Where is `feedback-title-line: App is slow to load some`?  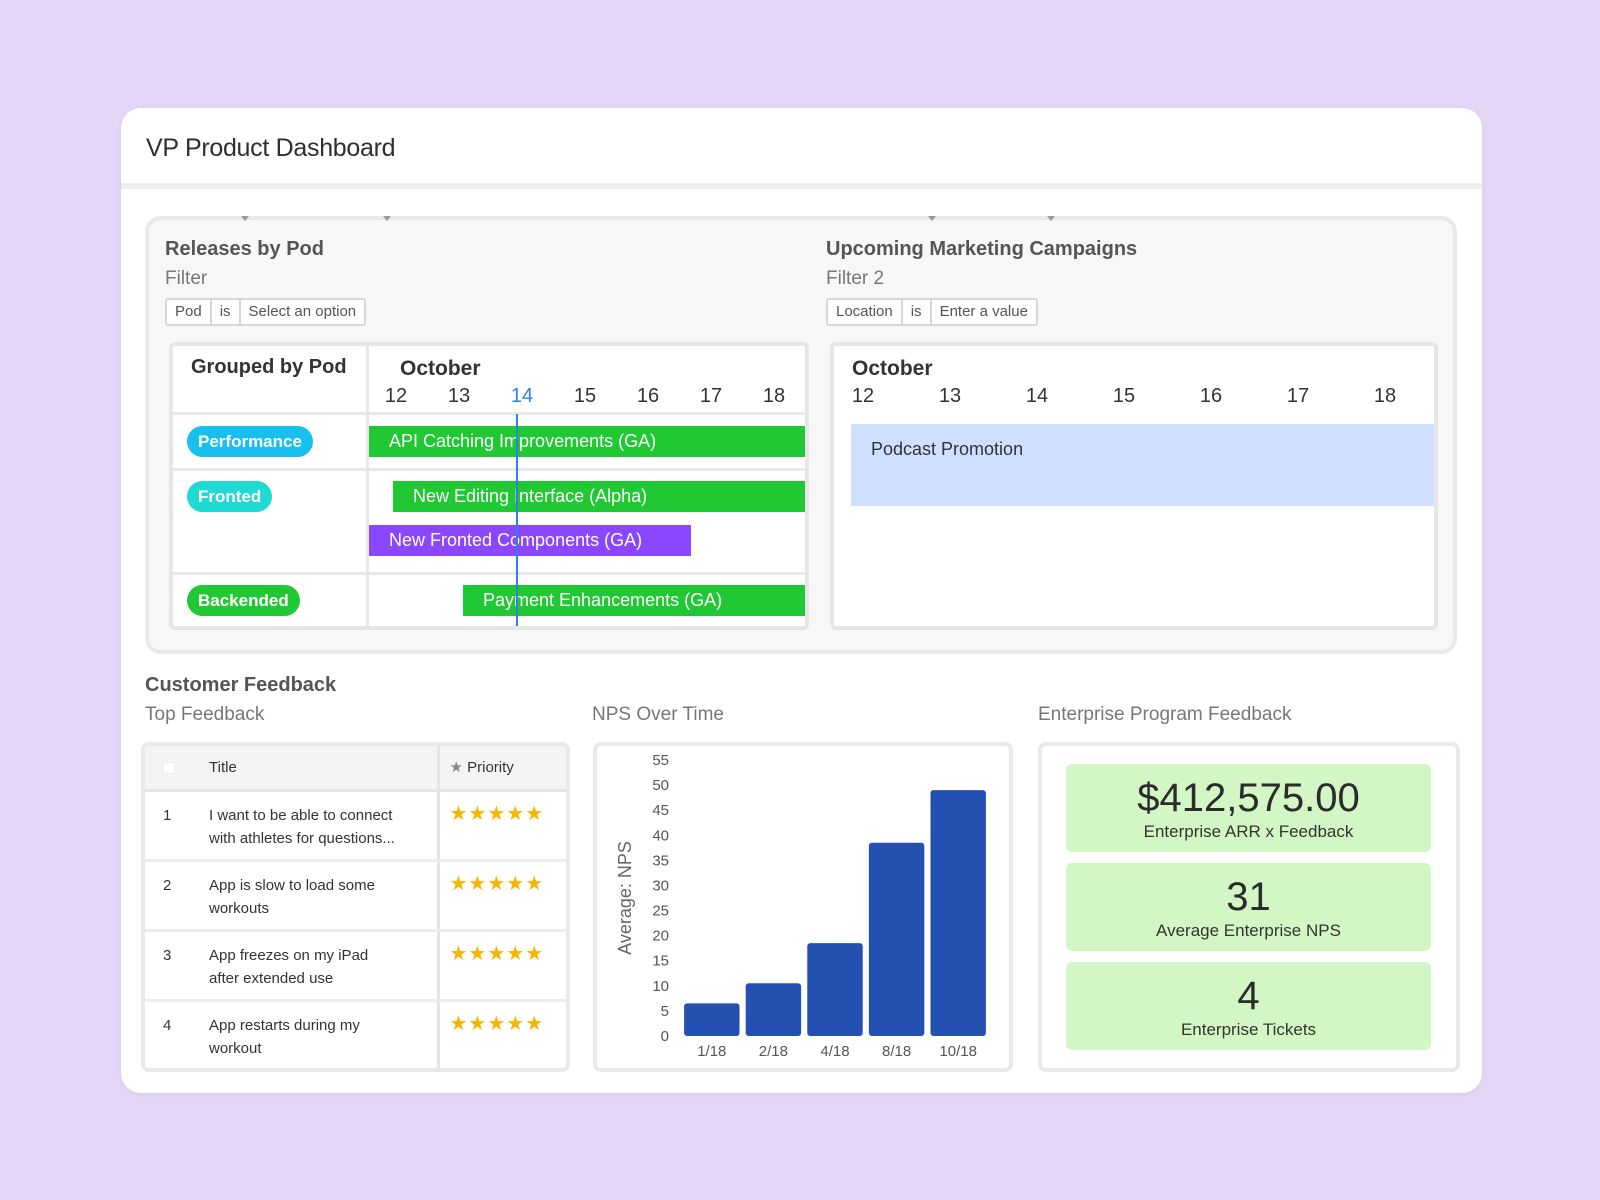 feedback-title-line: App is slow to load some is located at coordinates (292, 885).